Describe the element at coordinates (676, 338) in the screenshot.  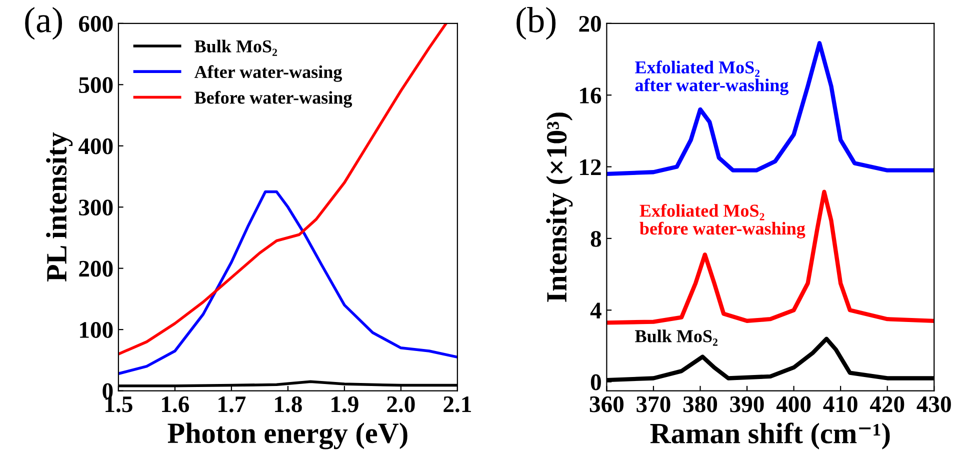
I see `series-label: Bulk MoS₂` at that location.